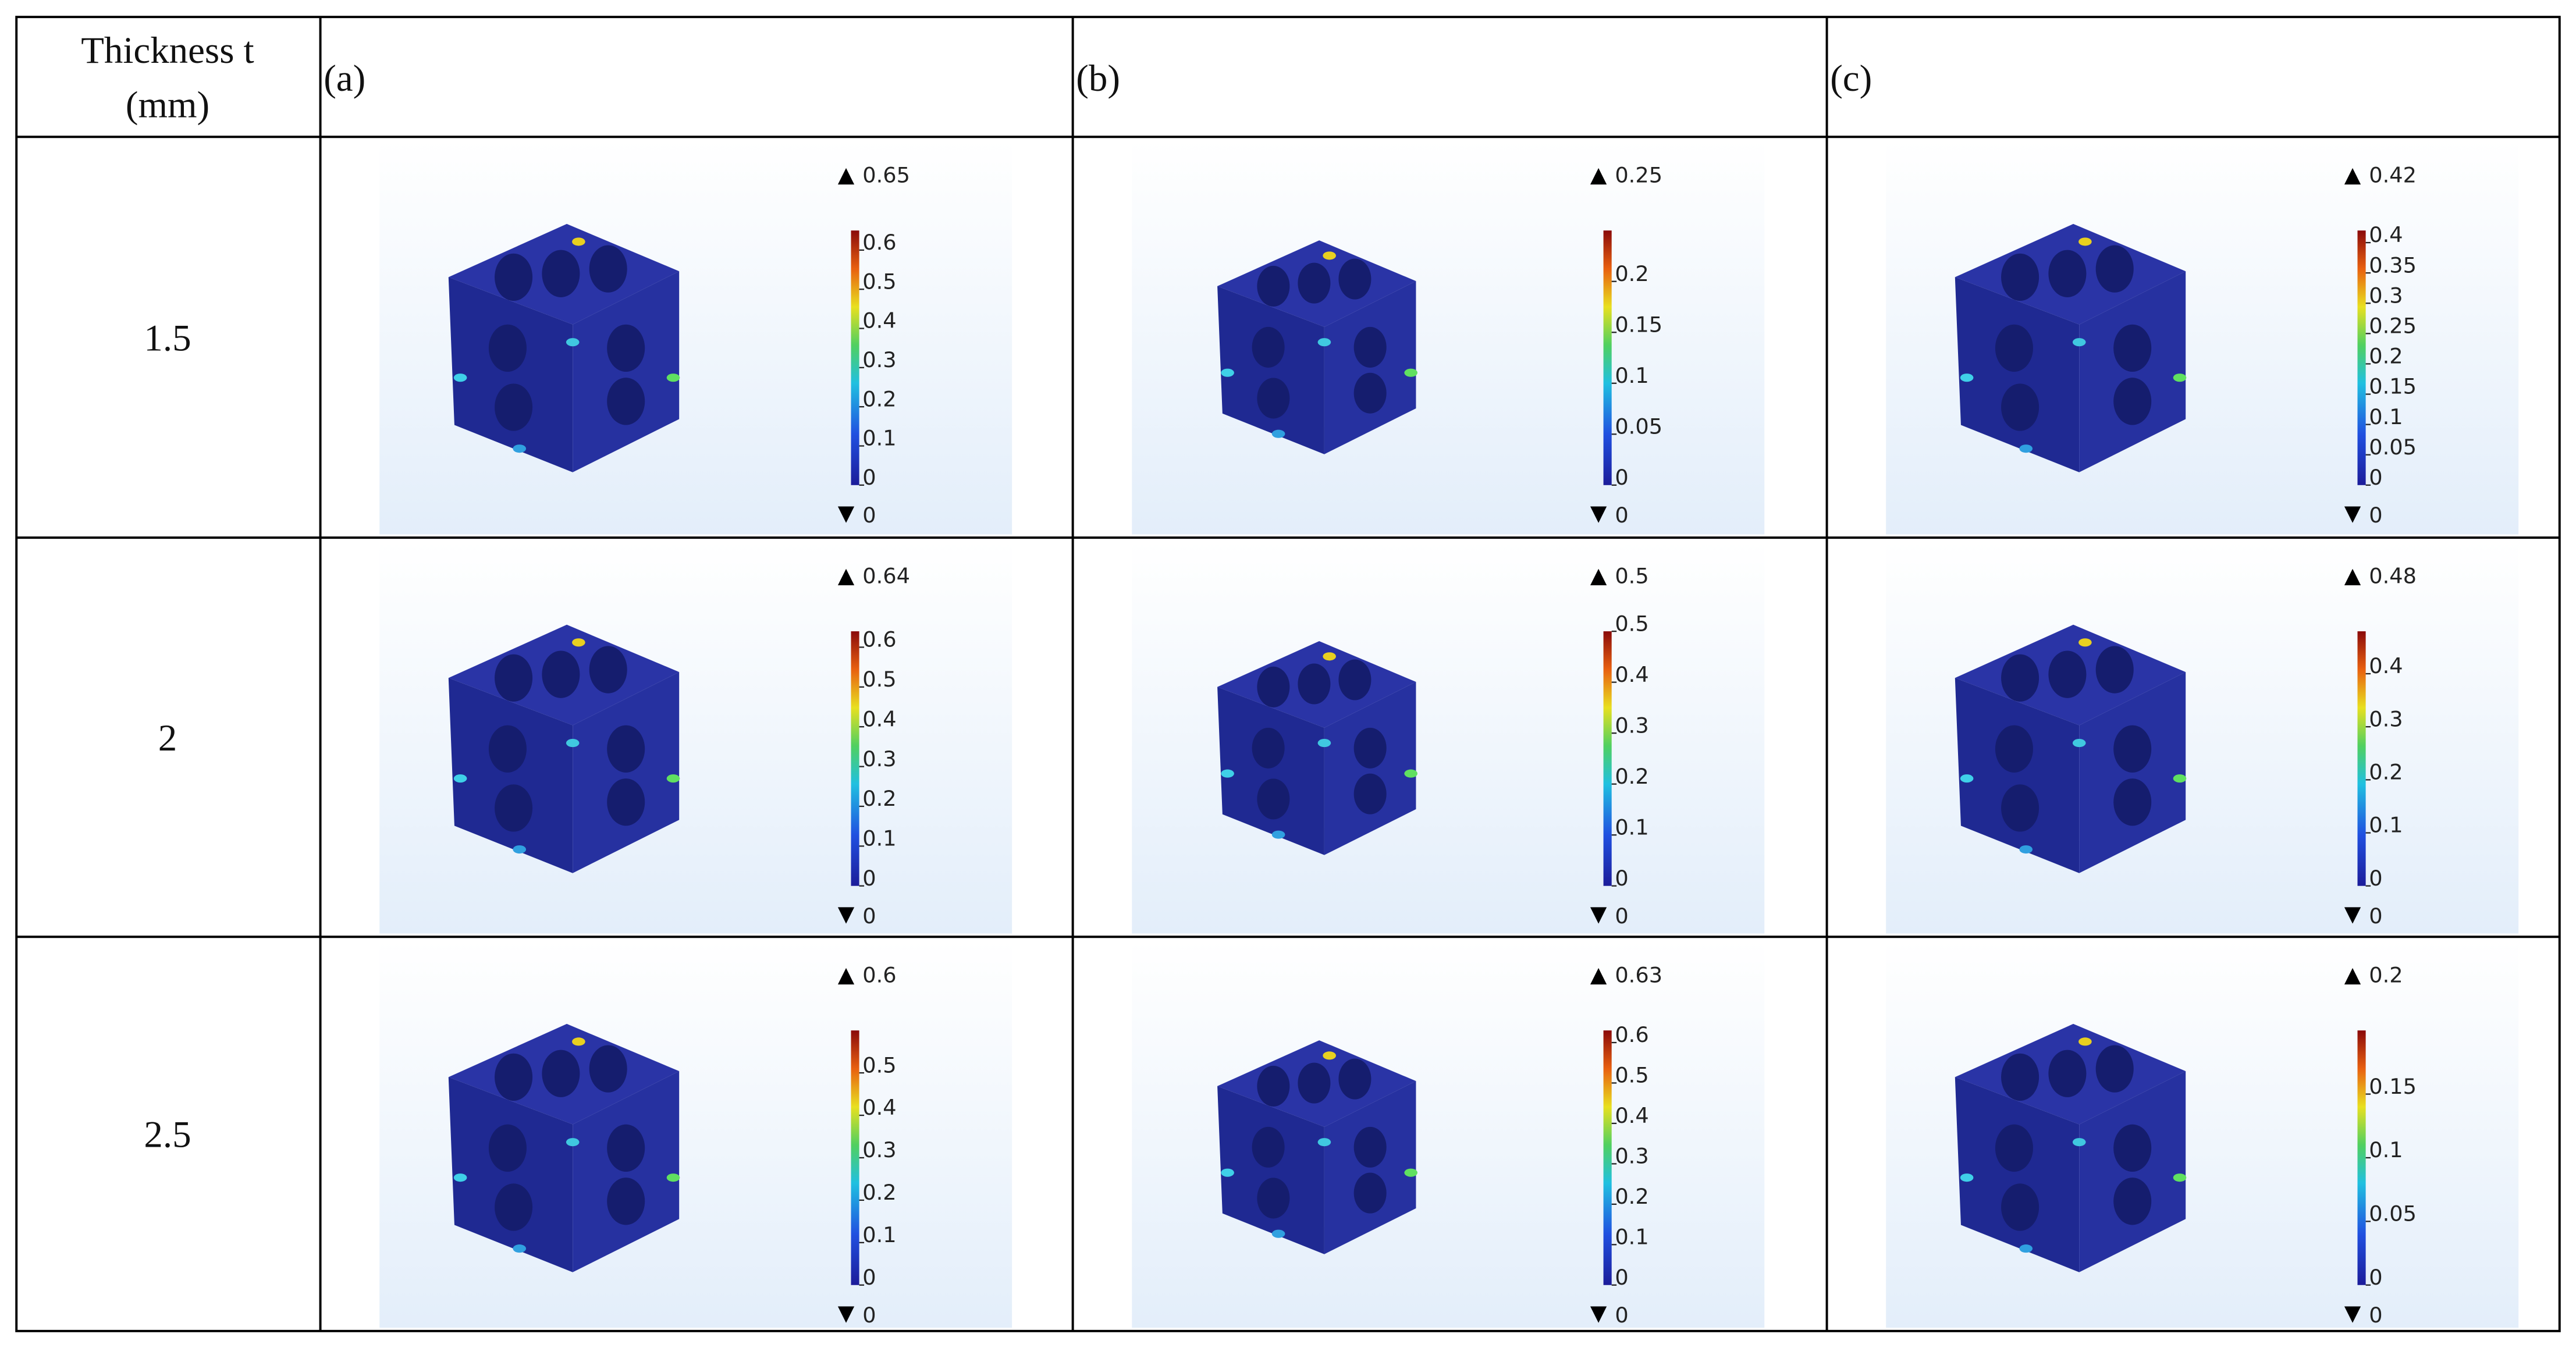 The height and width of the screenshot is (1348, 2576). What do you see at coordinates (886, 575) in the screenshot?
I see `max-value: 0.64` at bounding box center [886, 575].